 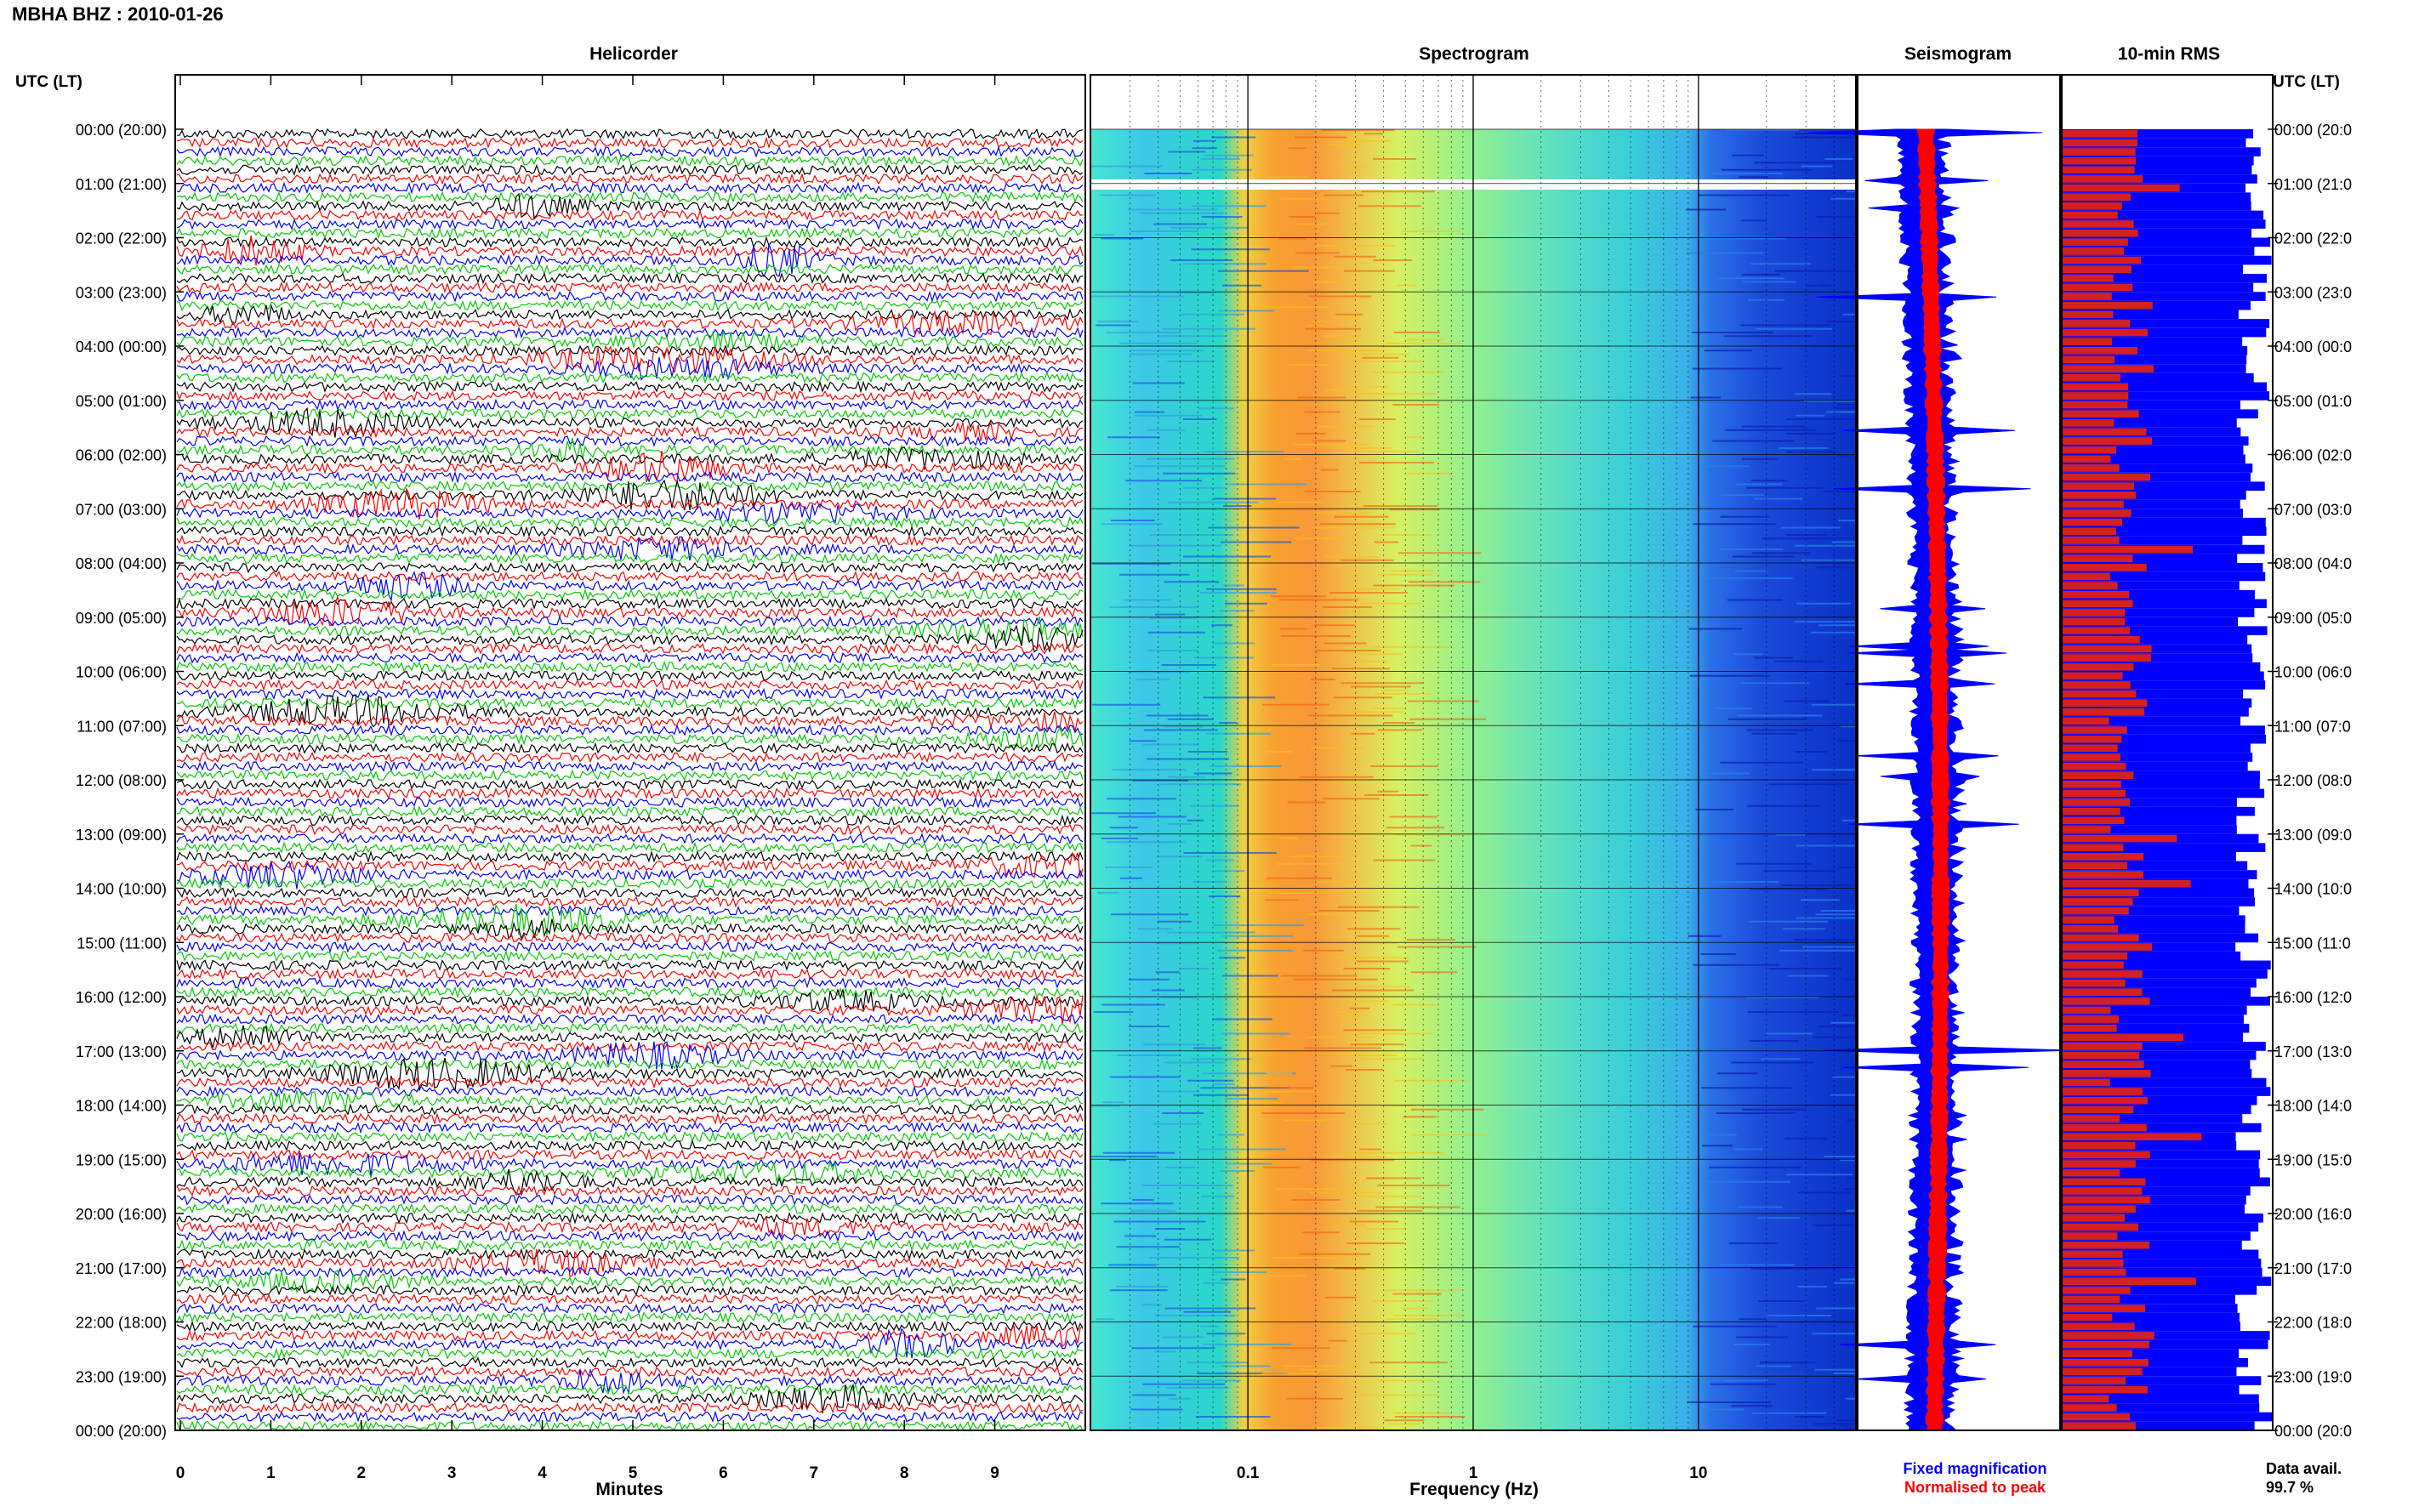 What do you see at coordinates (121, 1159) in the screenshot?
I see `time-label-left: 19:00 (15:00)` at bounding box center [121, 1159].